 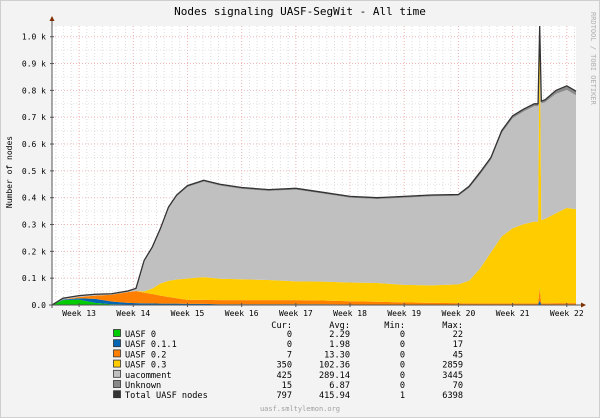 What do you see at coordinates (334, 396) in the screenshot?
I see `legend-avg: 415.94` at bounding box center [334, 396].